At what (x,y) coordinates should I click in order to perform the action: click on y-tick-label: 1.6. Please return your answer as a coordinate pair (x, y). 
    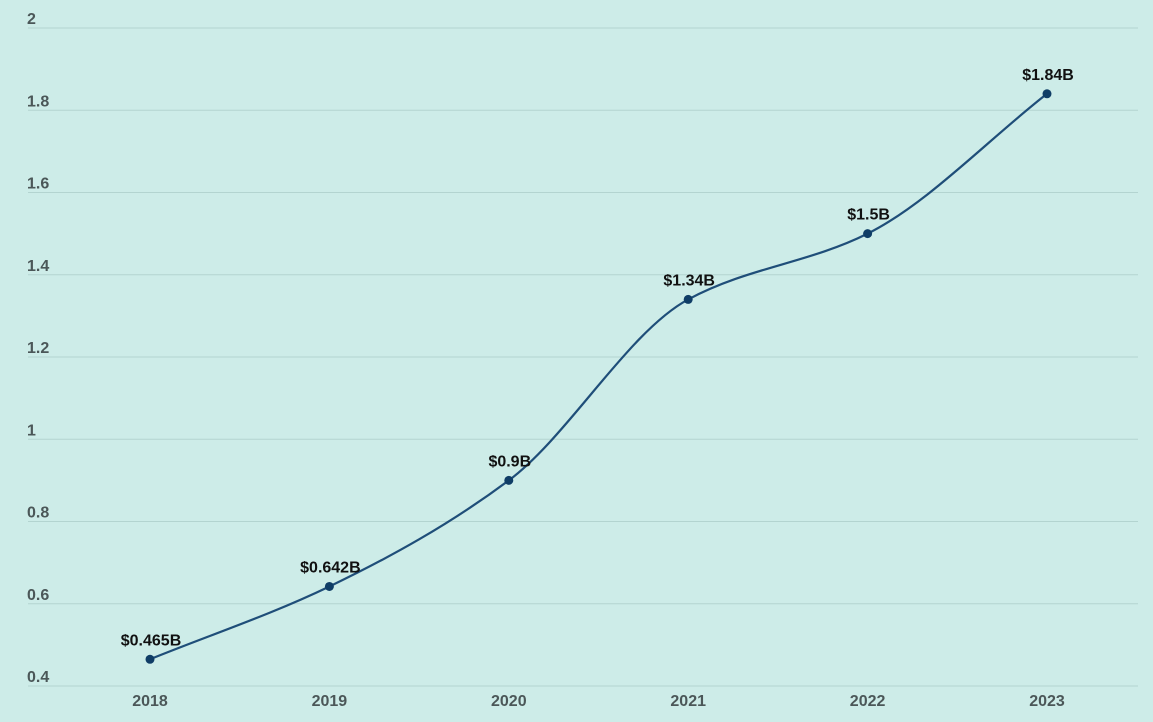
    Looking at the image, I should click on (38, 184).